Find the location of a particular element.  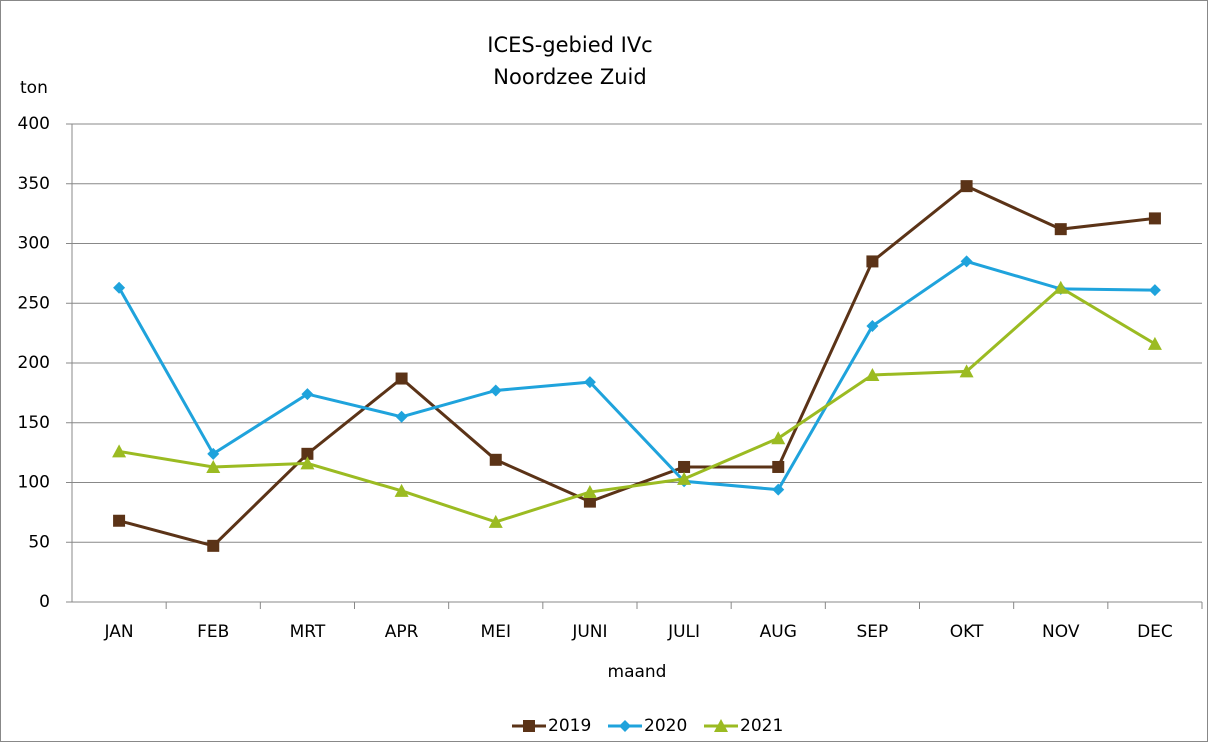

y-tick-label: 350 is located at coordinates (34, 184).